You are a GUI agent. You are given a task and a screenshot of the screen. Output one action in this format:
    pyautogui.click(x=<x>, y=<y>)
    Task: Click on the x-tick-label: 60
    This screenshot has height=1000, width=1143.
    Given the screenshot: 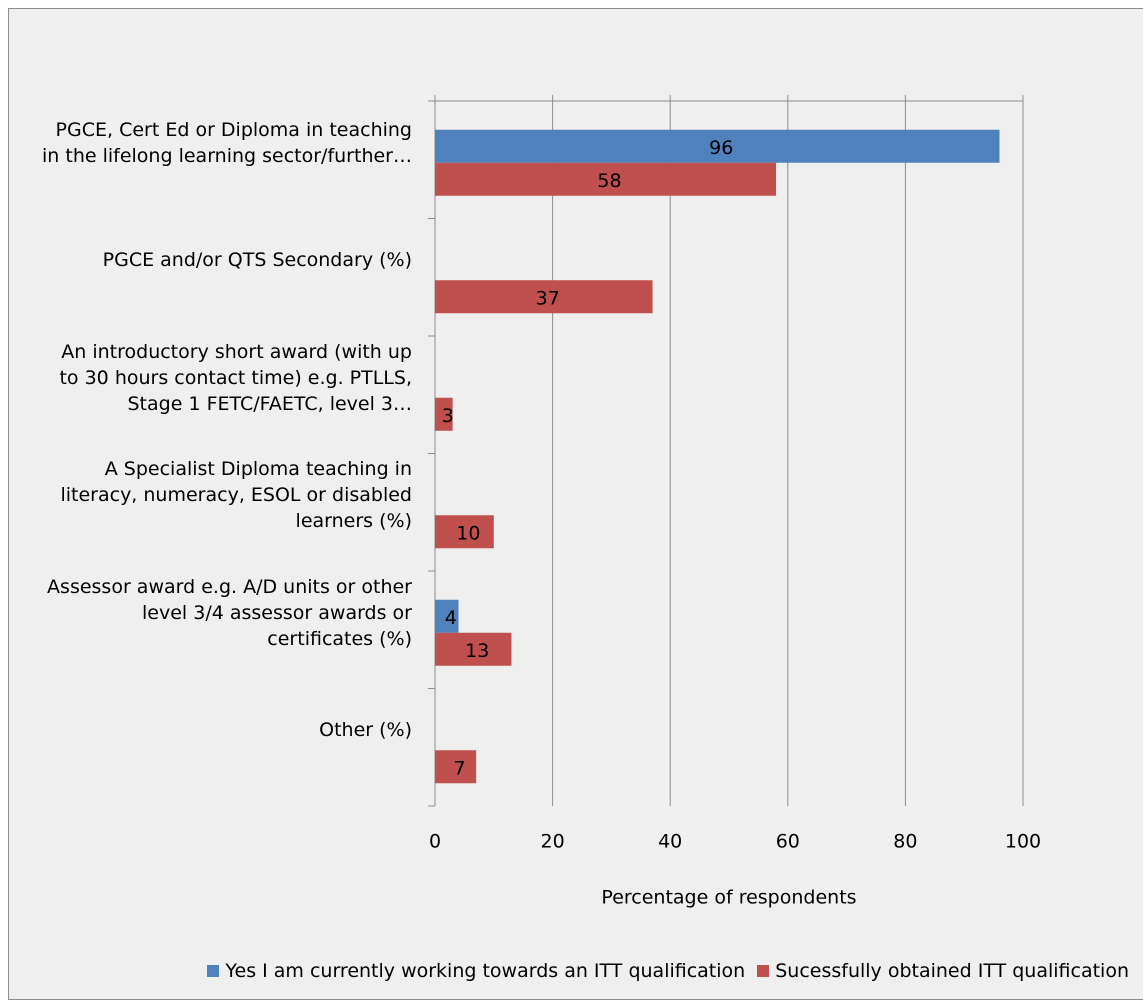 What is the action you would take?
    pyautogui.click(x=788, y=842)
    